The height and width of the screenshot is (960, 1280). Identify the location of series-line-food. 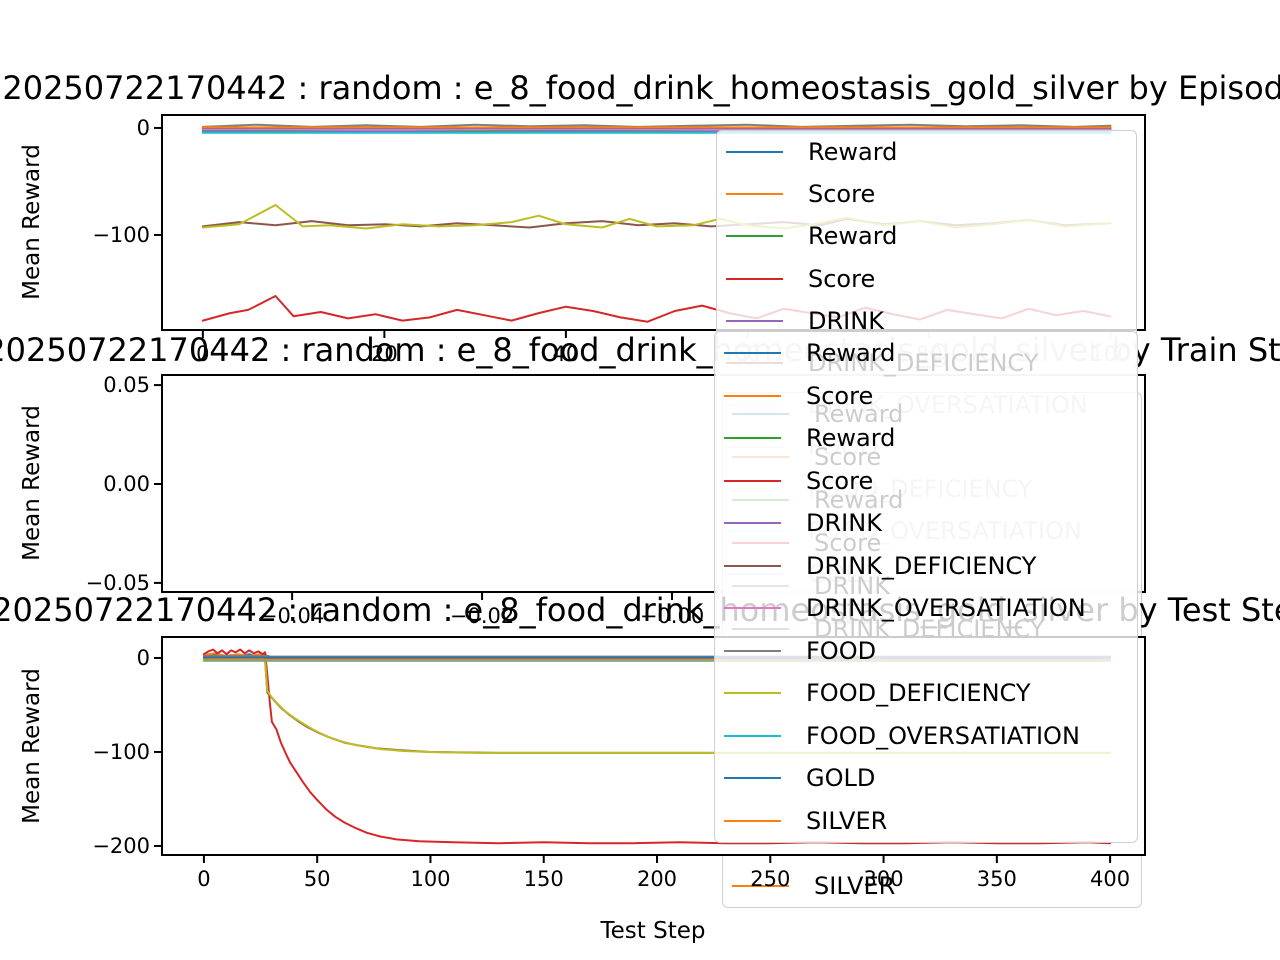
(656, 125).